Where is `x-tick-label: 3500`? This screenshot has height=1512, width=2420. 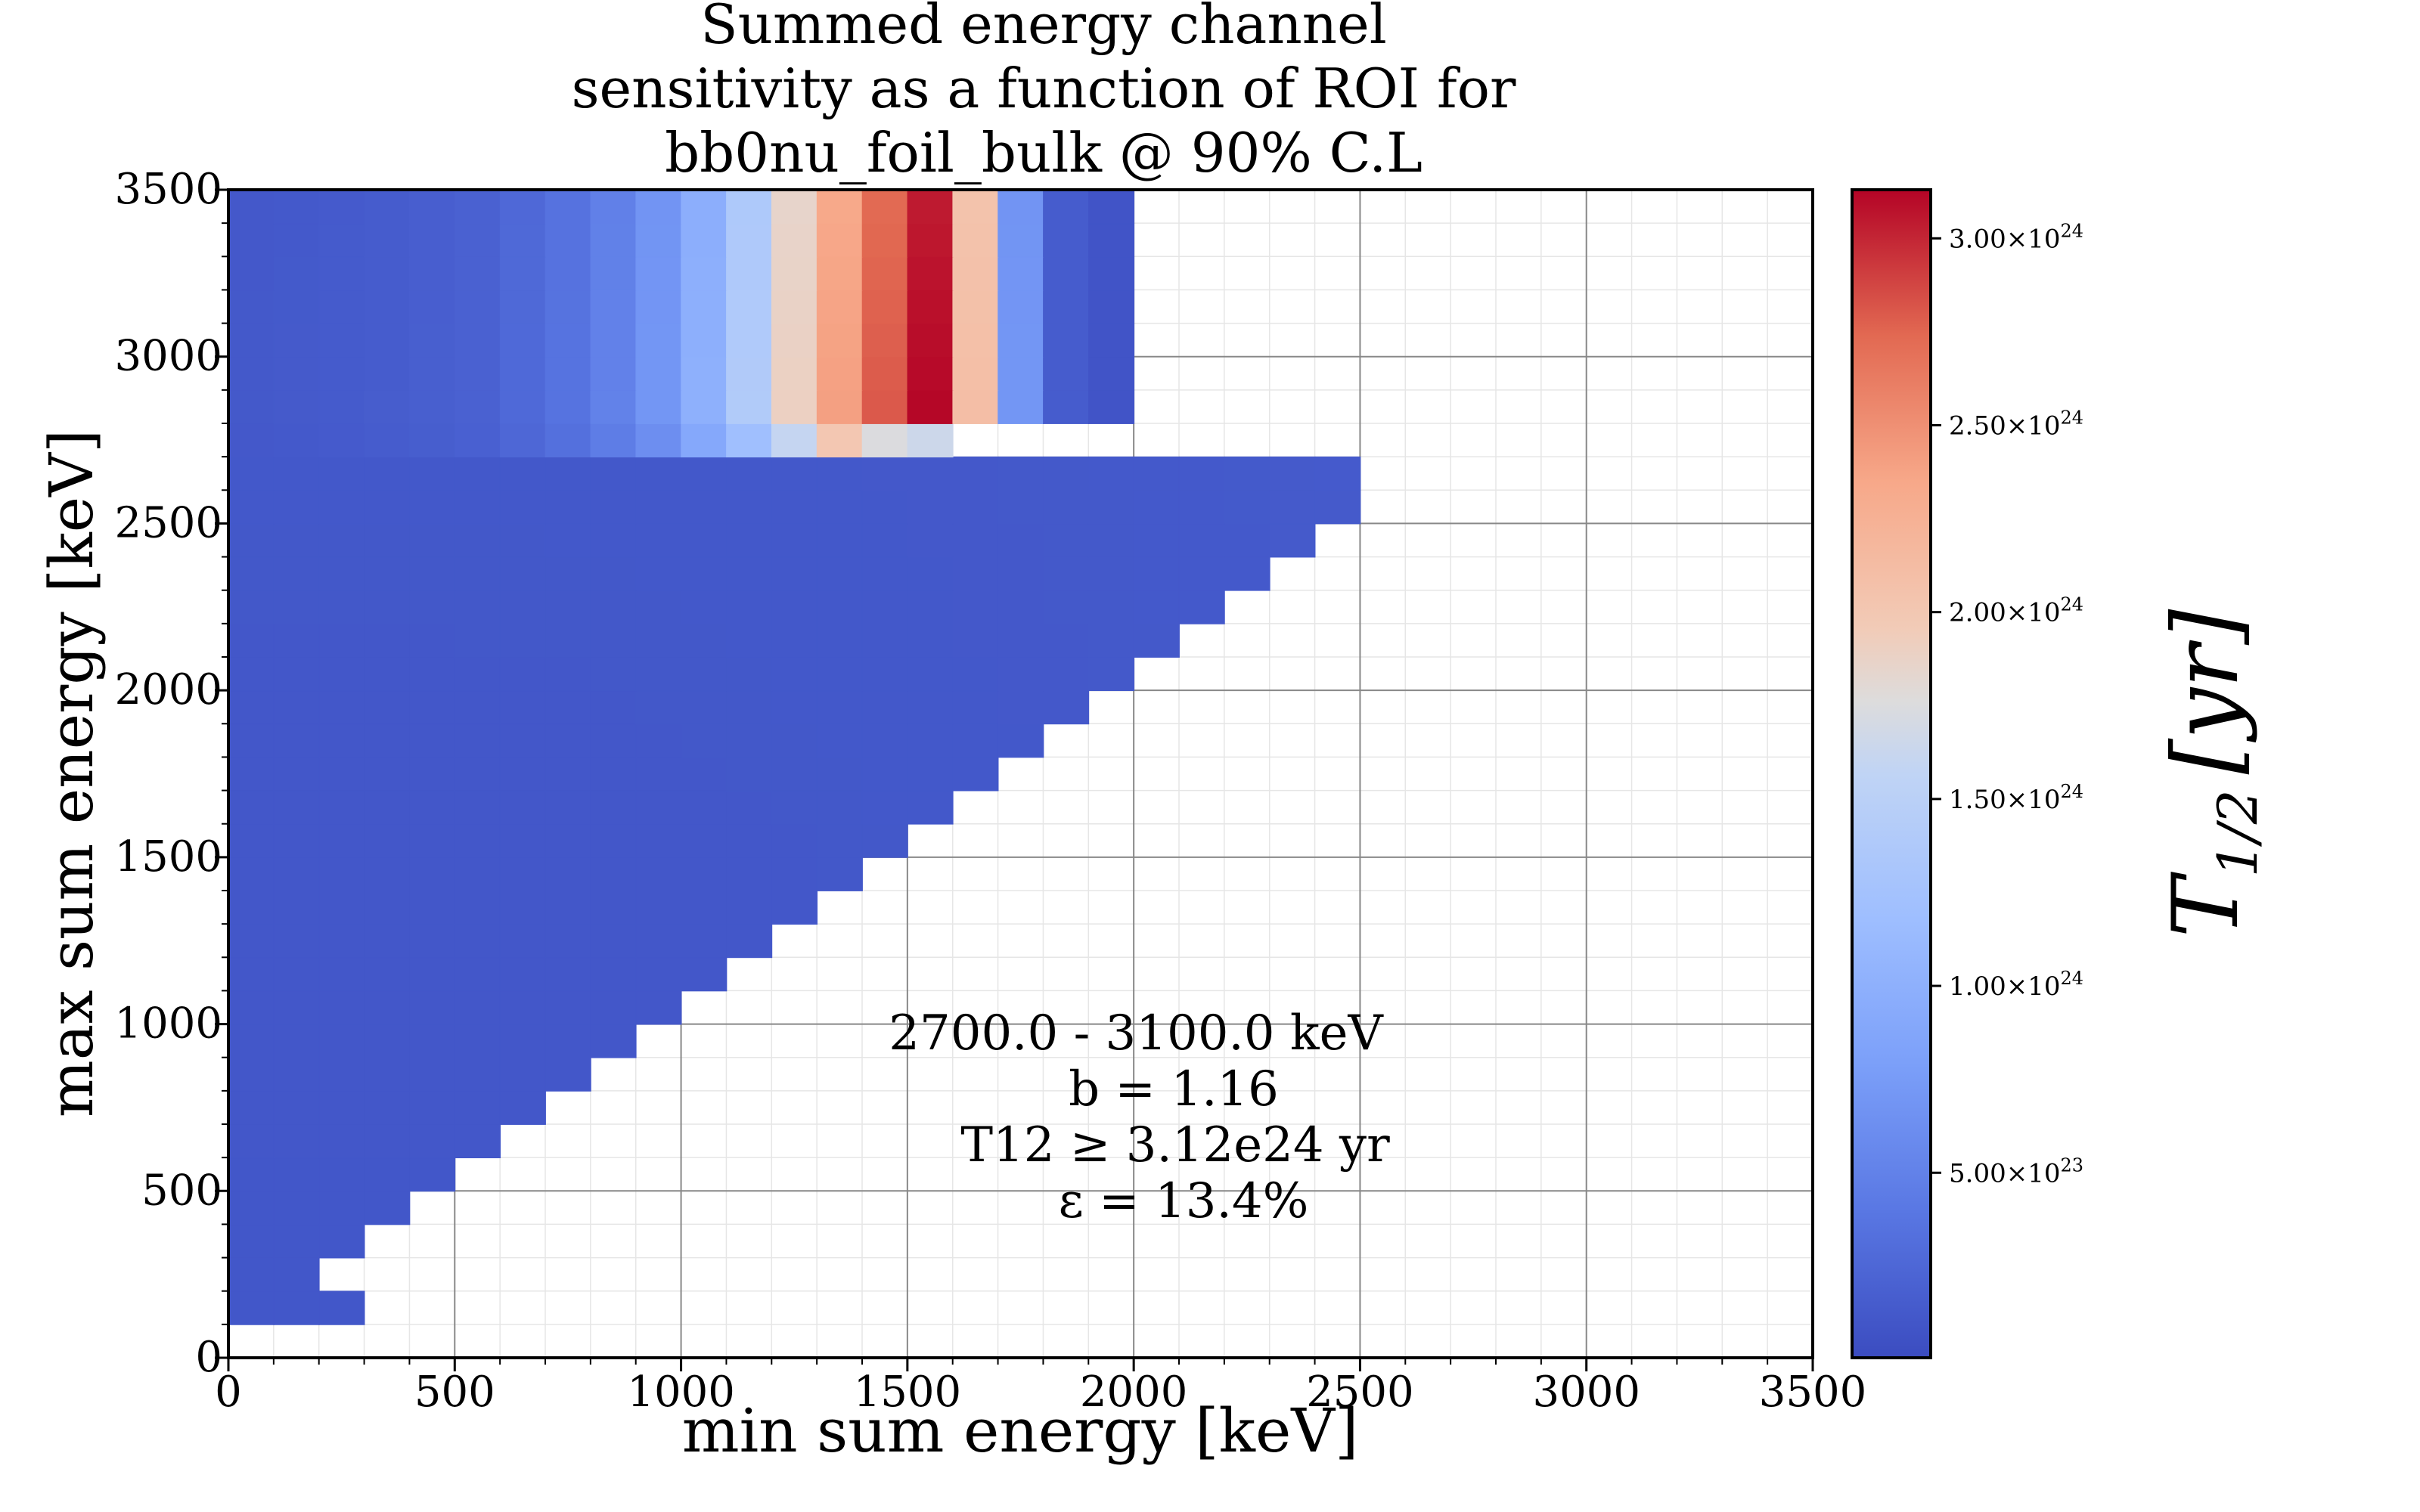
x-tick-label: 3500 is located at coordinates (1813, 1392).